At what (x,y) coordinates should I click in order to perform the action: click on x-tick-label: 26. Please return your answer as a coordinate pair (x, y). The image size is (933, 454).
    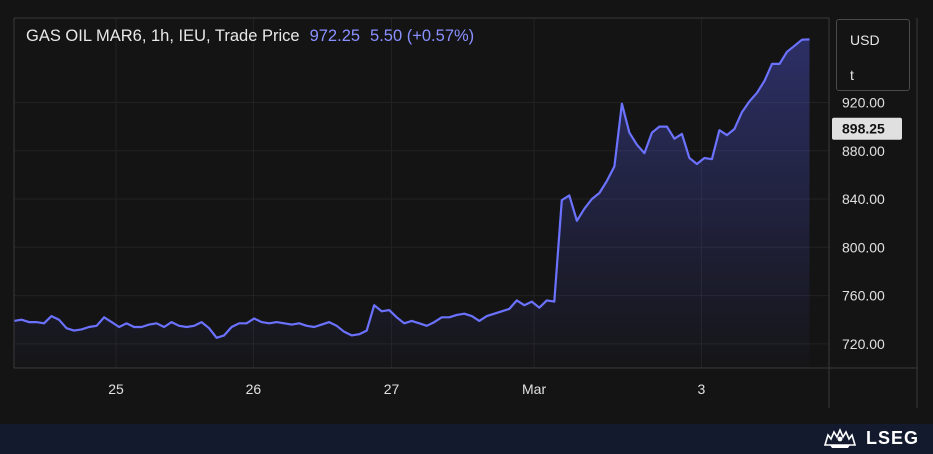
    Looking at the image, I should click on (254, 389).